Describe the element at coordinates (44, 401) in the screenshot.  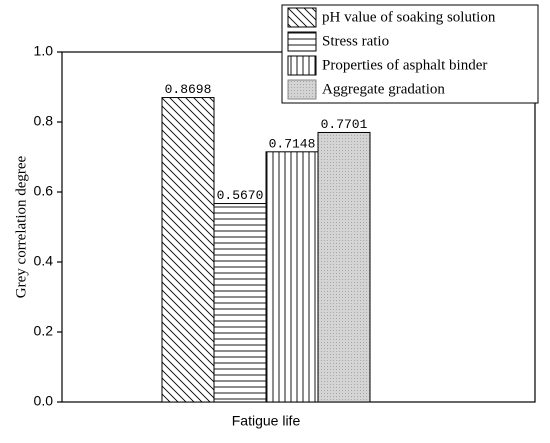
I see `y-tick-label: 0.0` at that location.